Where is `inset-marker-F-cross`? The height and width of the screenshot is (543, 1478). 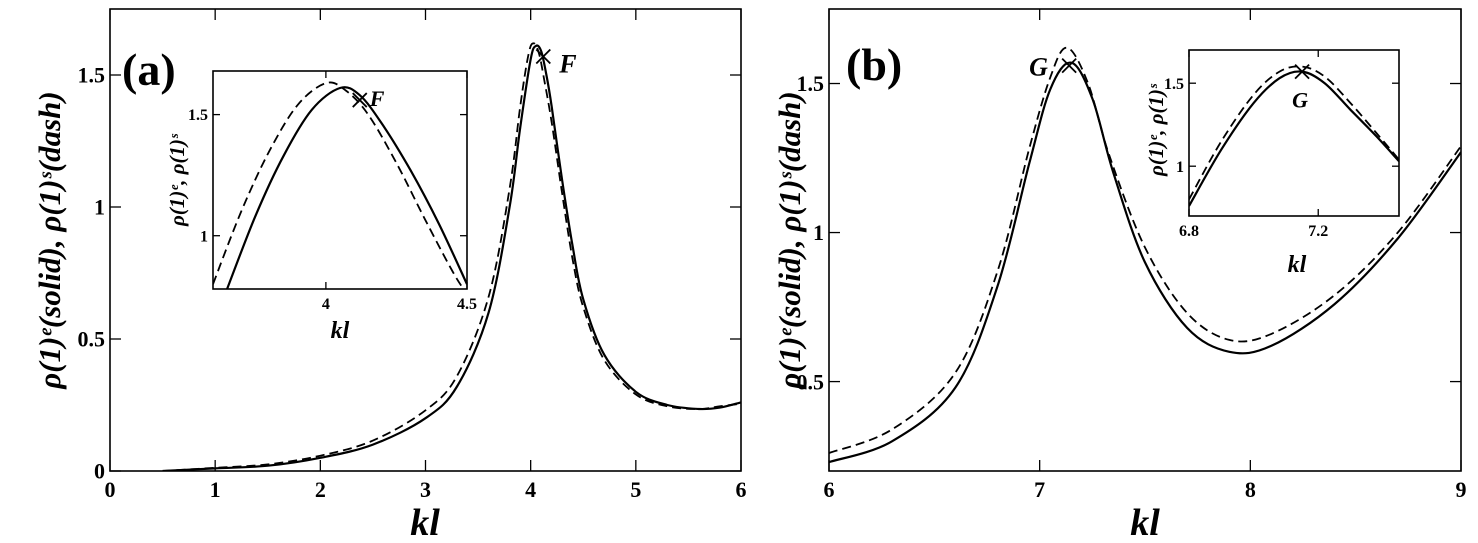 inset-marker-F-cross is located at coordinates (360, 100).